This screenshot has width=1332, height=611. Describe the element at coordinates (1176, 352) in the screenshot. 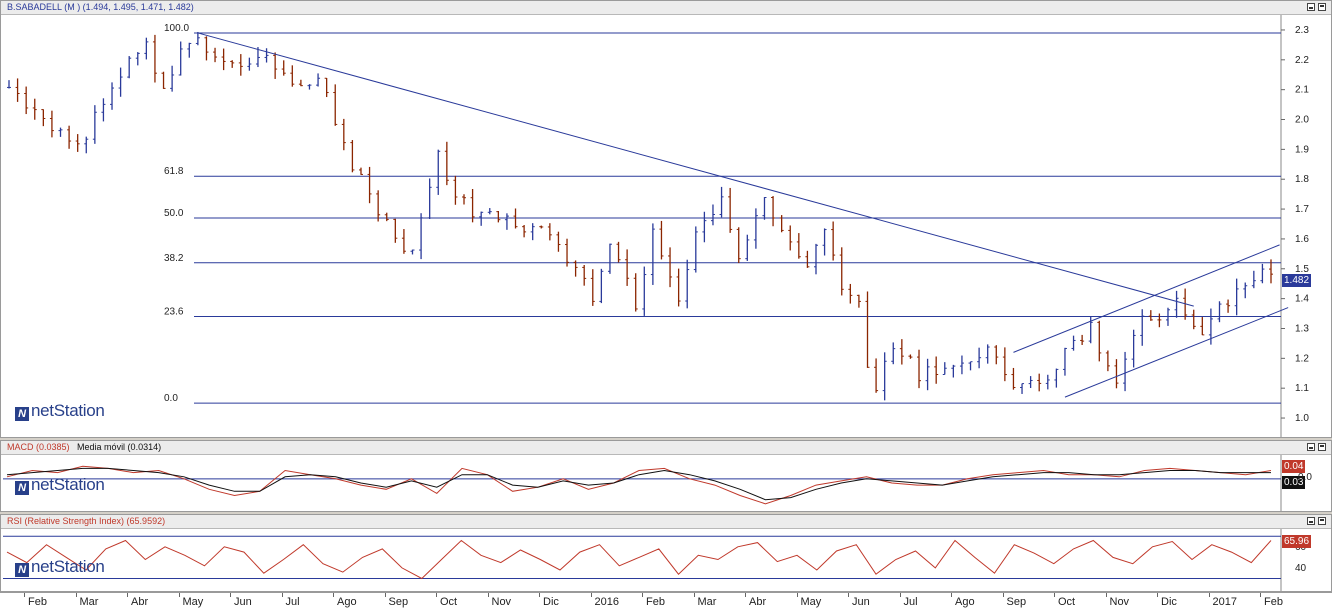

I see `channel-lower-line` at that location.